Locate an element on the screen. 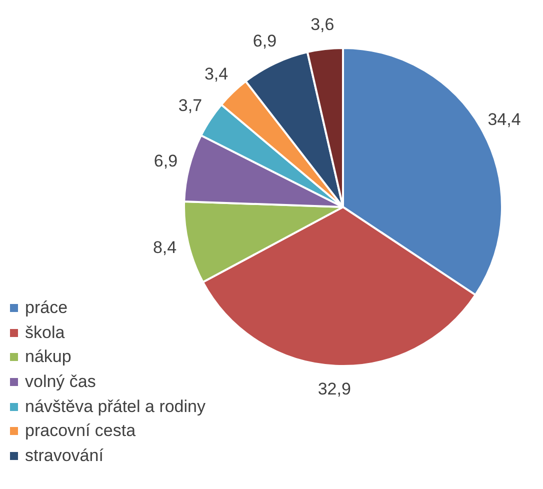 This screenshot has height=489, width=543. legend-label: nákup is located at coordinates (48, 357).